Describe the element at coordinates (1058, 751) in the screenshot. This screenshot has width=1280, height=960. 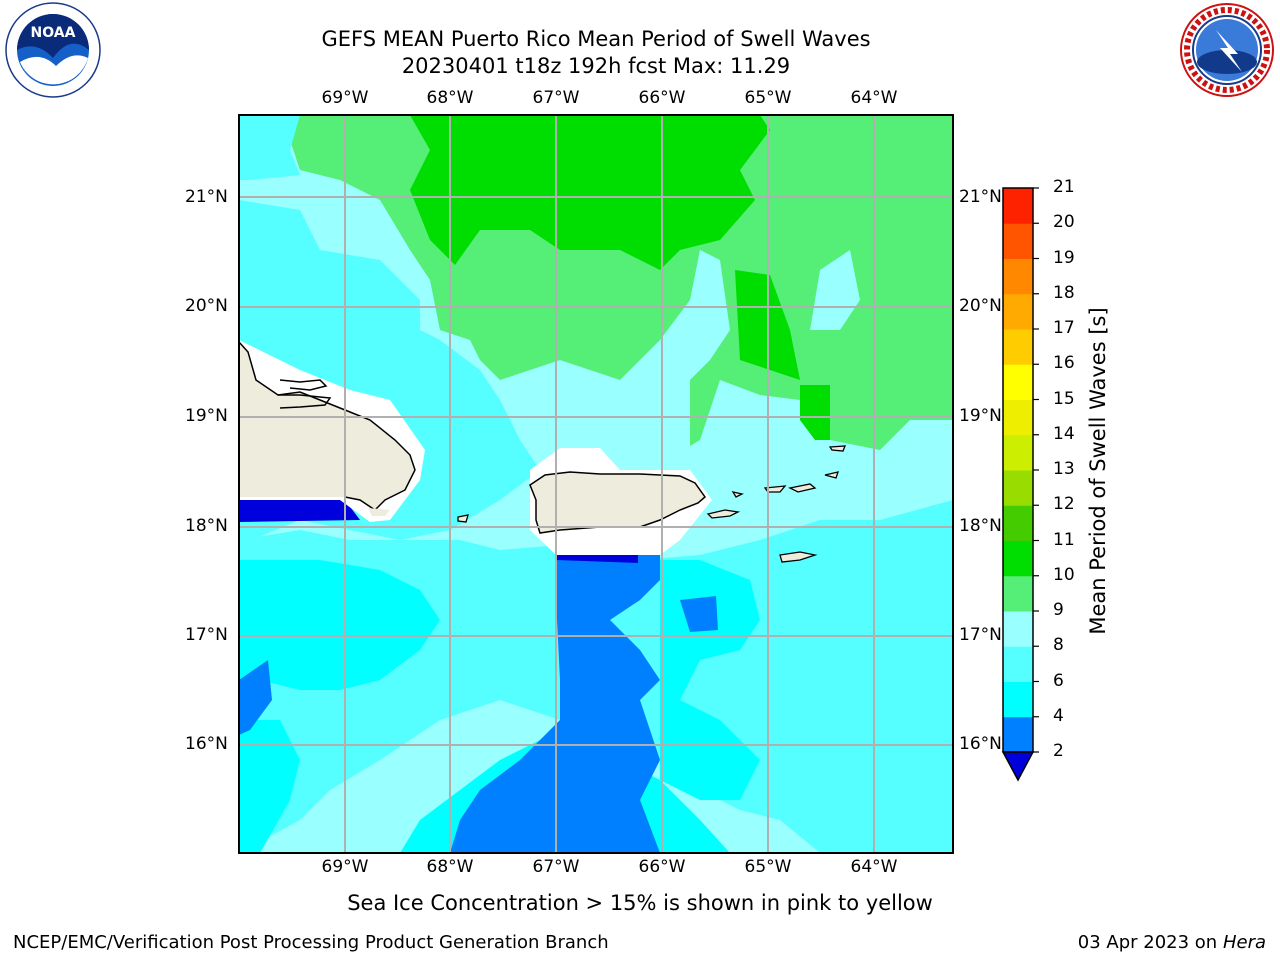
I see `colorbar-tick-label: 2` at that location.